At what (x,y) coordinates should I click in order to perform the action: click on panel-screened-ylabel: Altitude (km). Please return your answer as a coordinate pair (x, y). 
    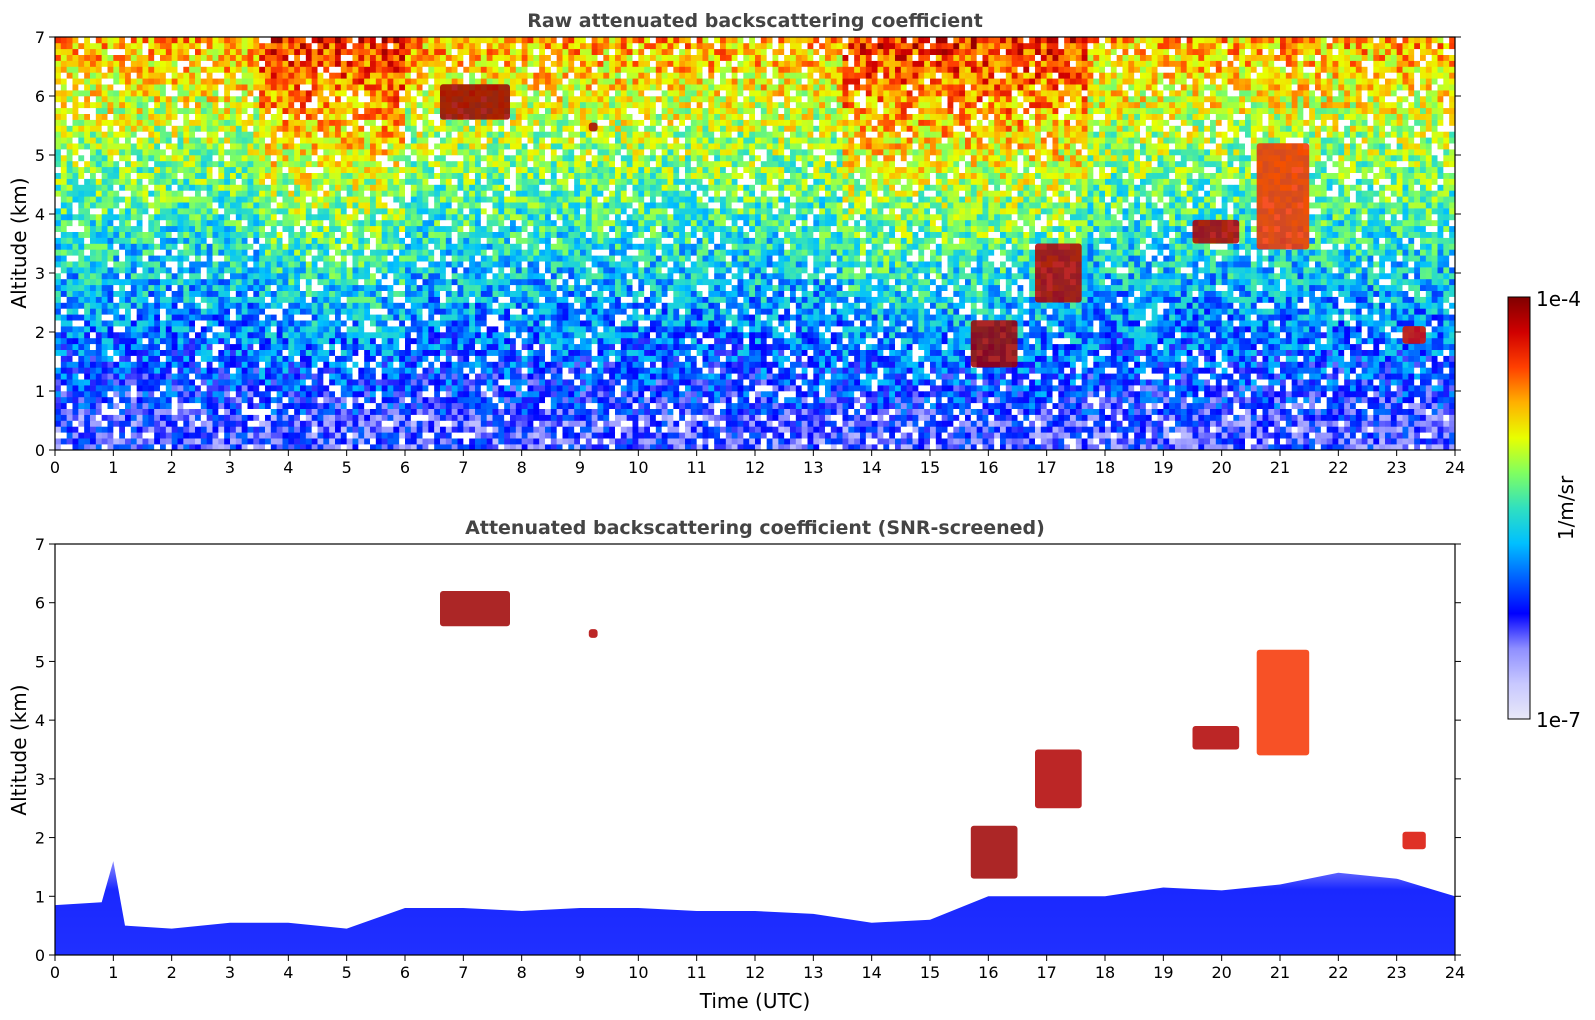
    Looking at the image, I should click on (19, 749).